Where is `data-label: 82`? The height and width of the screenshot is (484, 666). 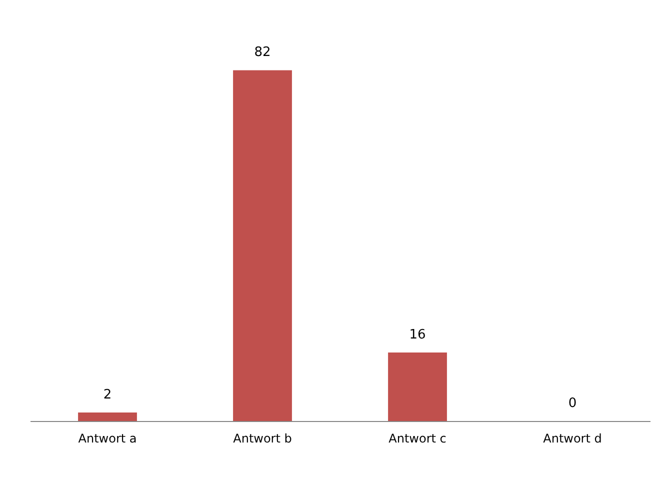
data-label: 82 is located at coordinates (262, 52).